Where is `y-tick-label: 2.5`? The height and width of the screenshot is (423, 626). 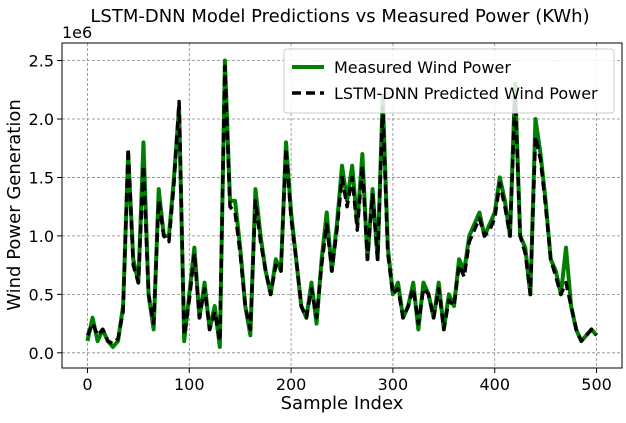 y-tick-label: 2.5 is located at coordinates (41, 61).